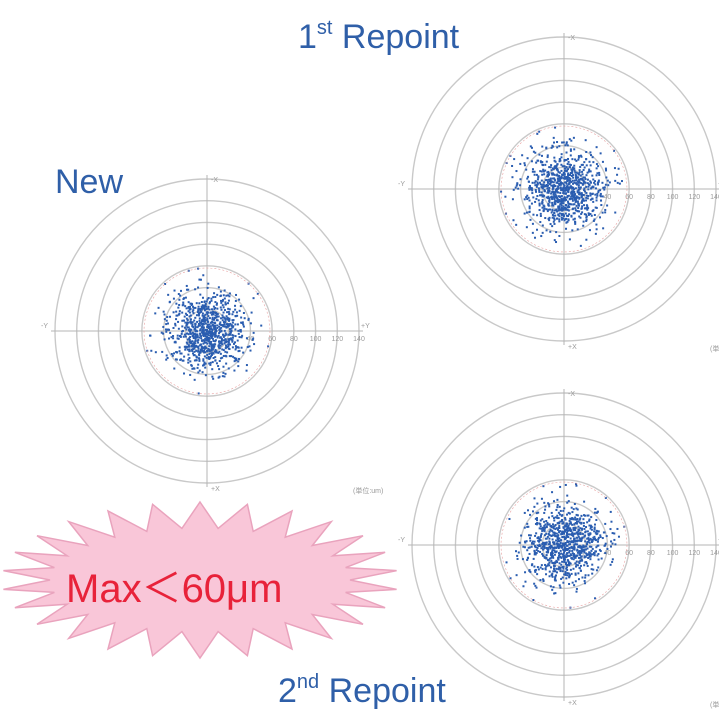  Describe the element at coordinates (272, 339) in the screenshot. I see `tick-label: 60` at that location.